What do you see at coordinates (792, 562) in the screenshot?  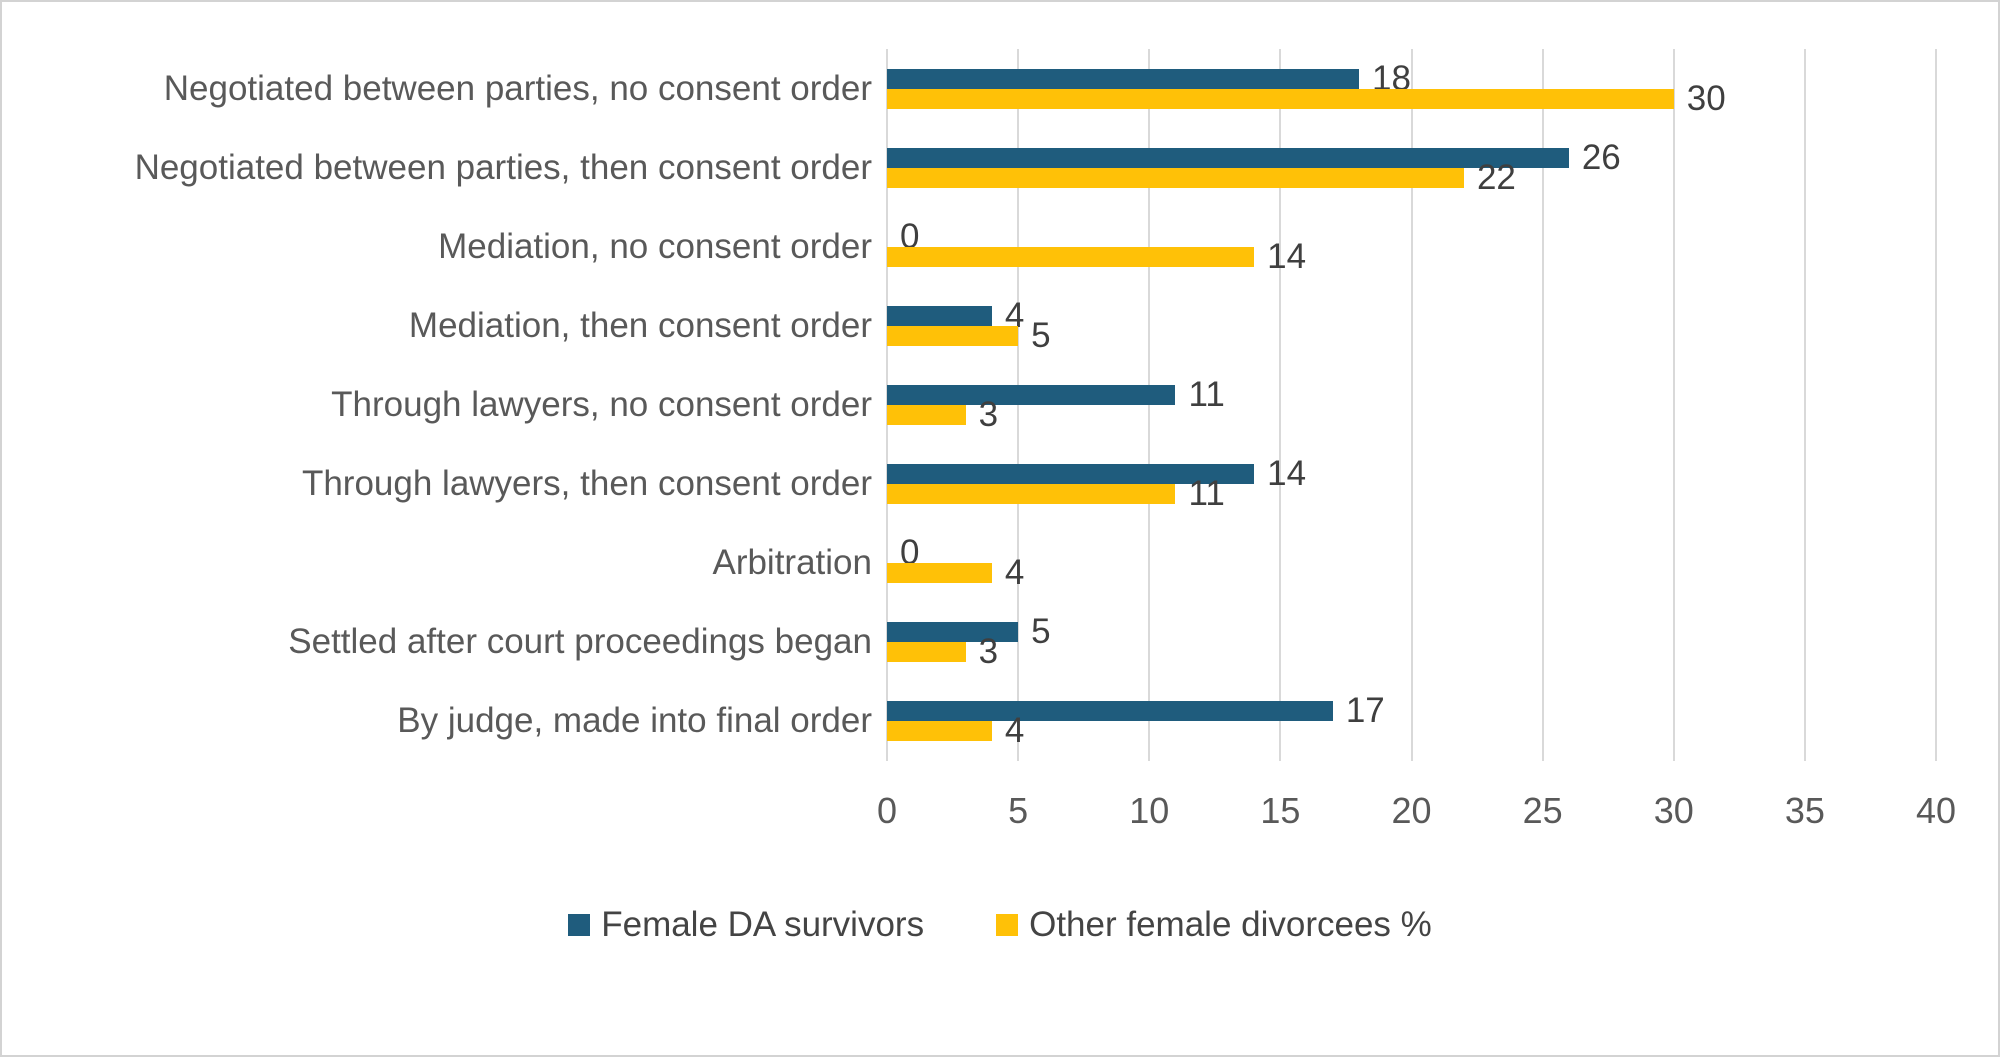 I see `category-label-row7: Arbitration` at bounding box center [792, 562].